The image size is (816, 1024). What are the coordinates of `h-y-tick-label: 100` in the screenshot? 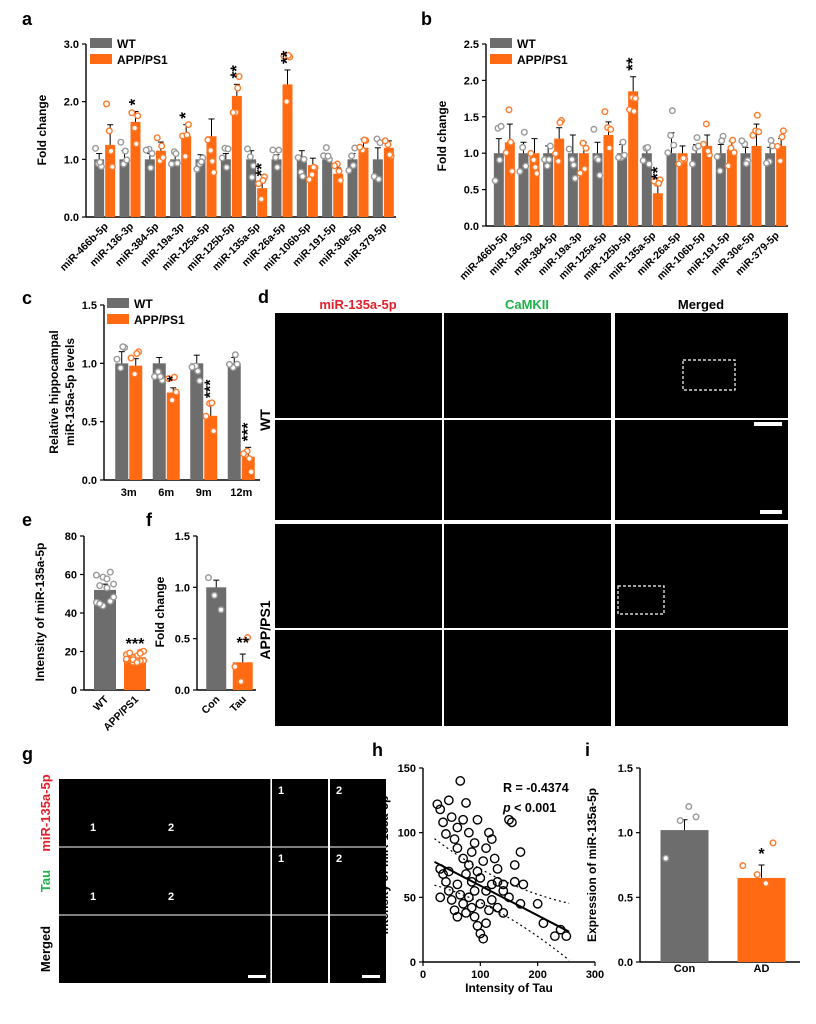 It's located at (407, 834).